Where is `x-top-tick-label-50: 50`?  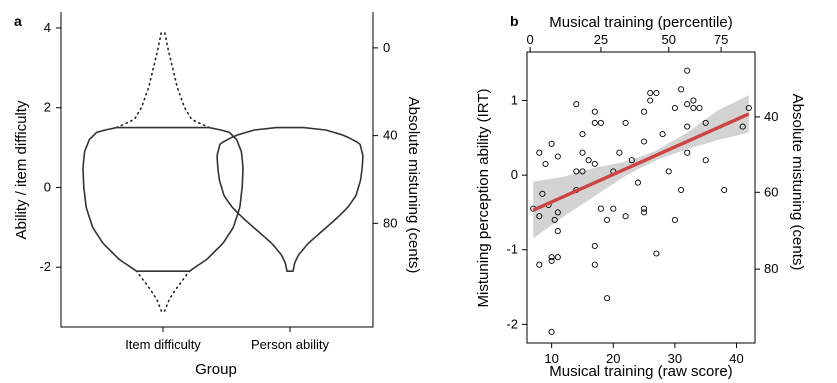
x-top-tick-label-50: 50 is located at coordinates (668, 39).